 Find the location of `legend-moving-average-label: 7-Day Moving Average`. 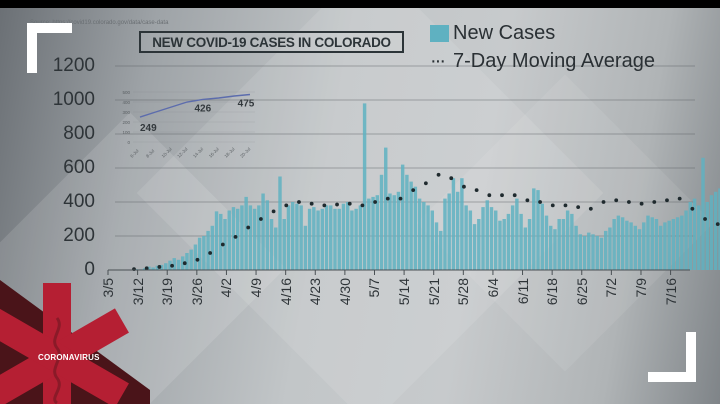

legend-moving-average-label: 7-Day Moving Average is located at coordinates (554, 60).